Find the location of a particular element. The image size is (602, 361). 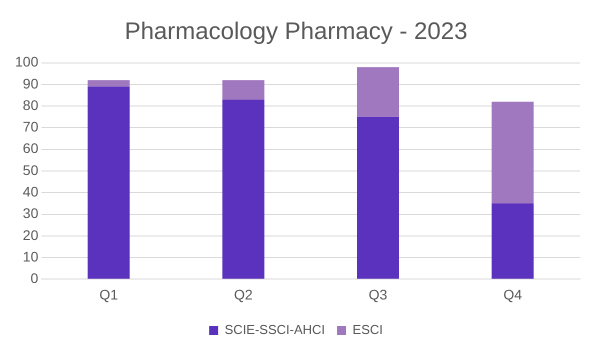

legend-label: ESCI is located at coordinates (367, 330).